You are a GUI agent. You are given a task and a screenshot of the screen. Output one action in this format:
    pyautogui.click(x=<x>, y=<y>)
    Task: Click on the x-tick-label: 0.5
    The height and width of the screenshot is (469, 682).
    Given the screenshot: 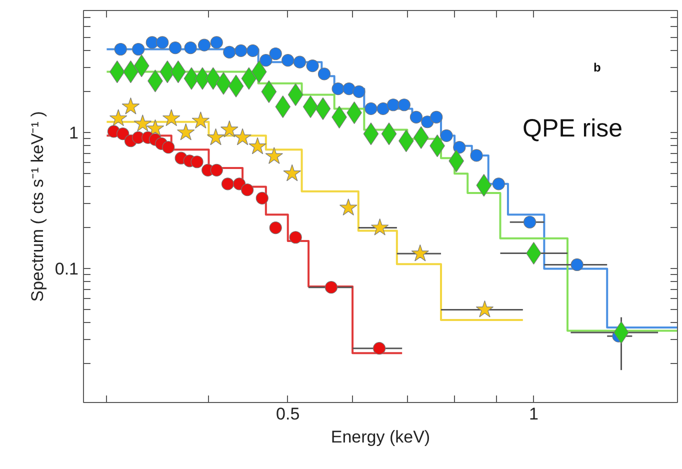 What is the action you would take?
    pyautogui.click(x=288, y=414)
    